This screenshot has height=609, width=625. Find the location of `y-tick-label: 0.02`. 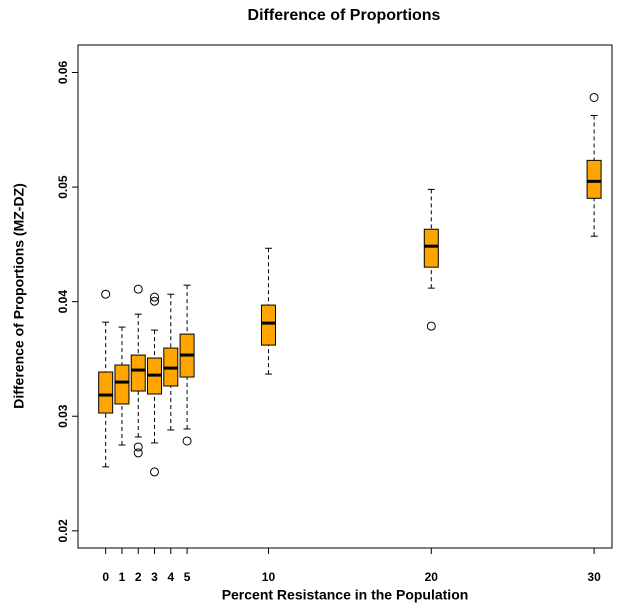

y-tick-label: 0.02 is located at coordinates (63, 531).